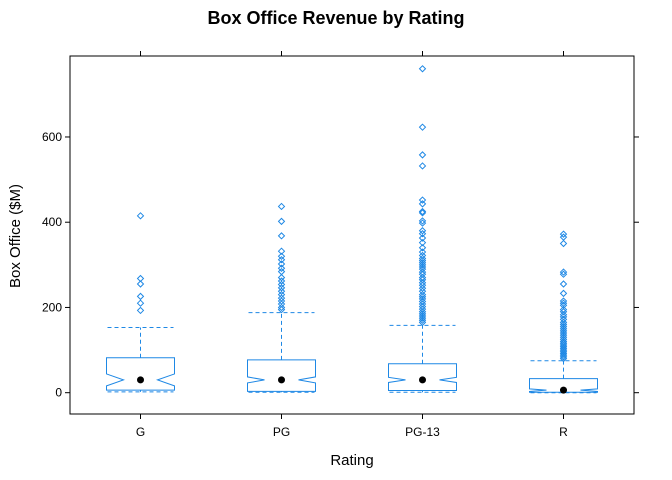 This screenshot has width=672, height=480. What do you see at coordinates (15, 236) in the screenshot?
I see `y-axis-label: Box Office ($M)` at bounding box center [15, 236].